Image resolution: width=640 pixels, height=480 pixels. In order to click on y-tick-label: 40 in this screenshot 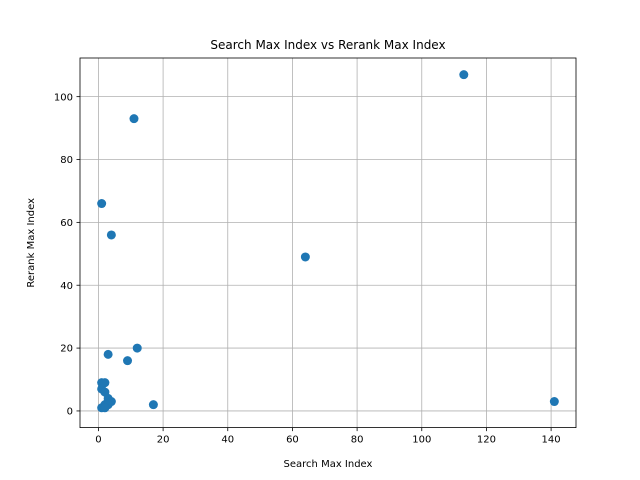, I will do `click(66, 286)`.